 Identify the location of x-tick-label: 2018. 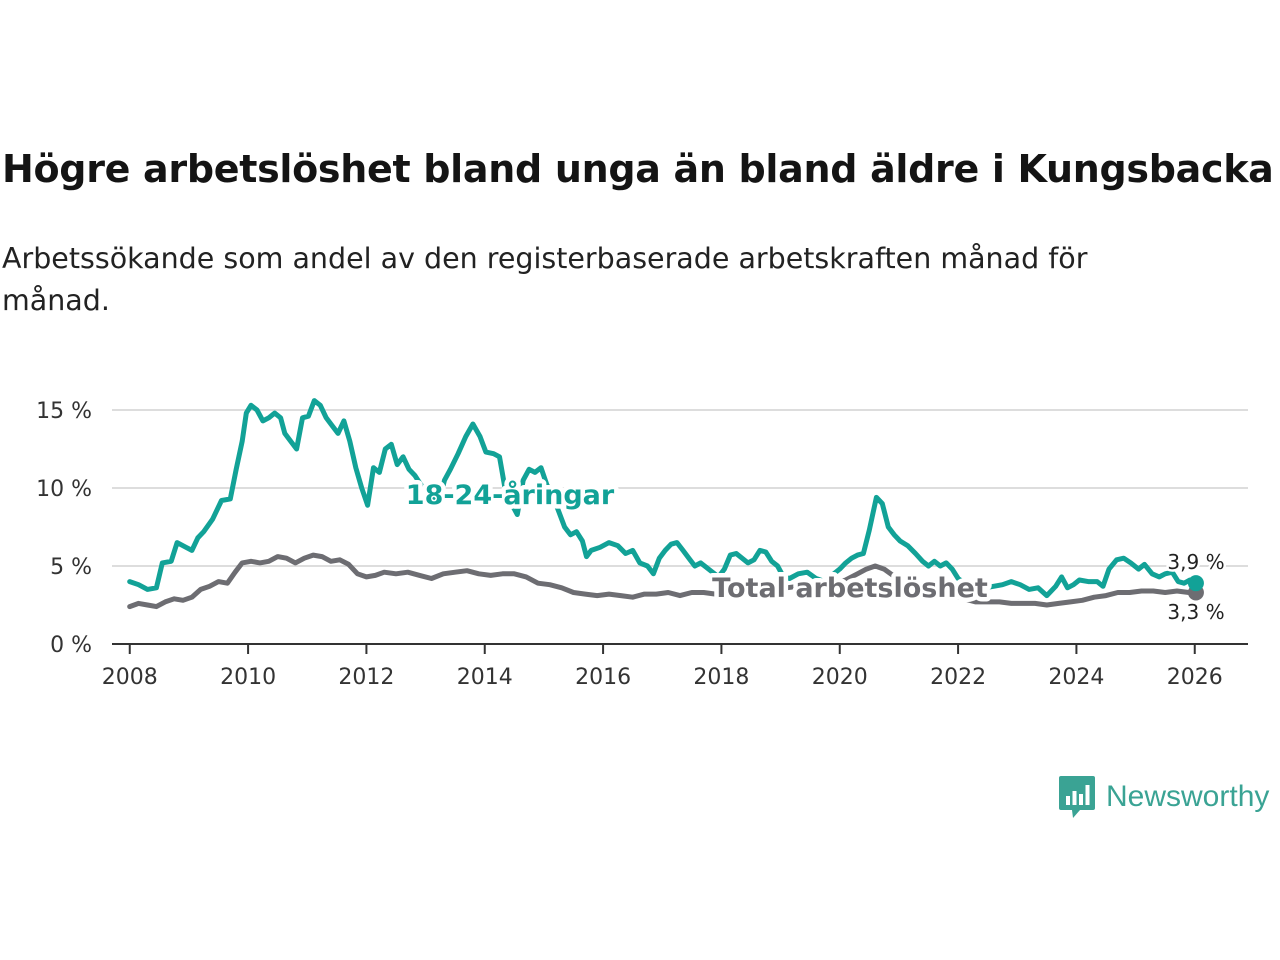
(721, 677).